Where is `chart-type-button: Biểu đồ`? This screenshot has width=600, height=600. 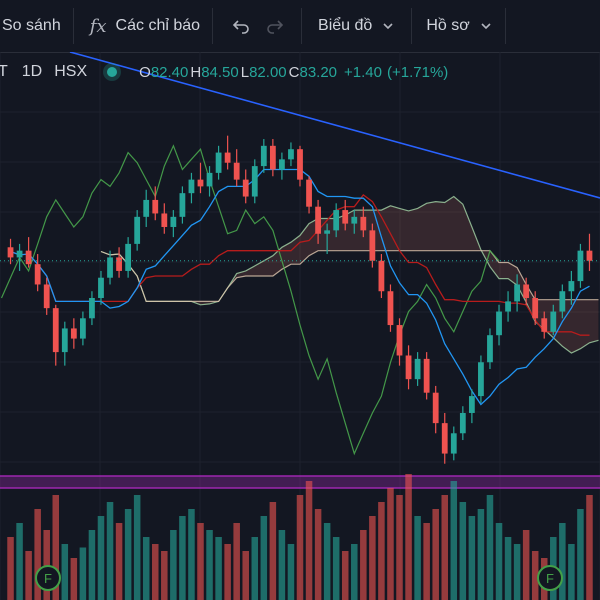 chart-type-button: Biểu đồ is located at coordinates (356, 26).